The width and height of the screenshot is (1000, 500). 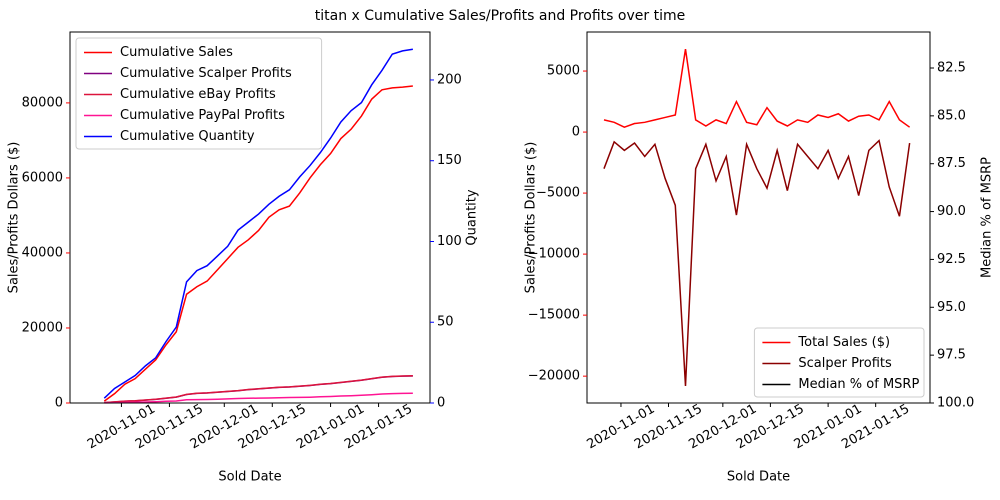 I want to click on y-tick-label: −20000, so click(x=554, y=376).